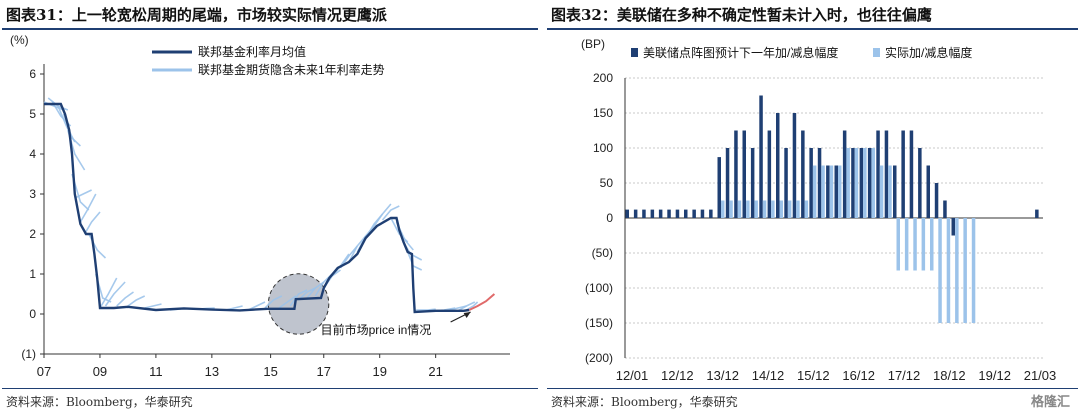 This screenshot has height=415, width=1080. I want to click on x-tick-label: 21/03, so click(1040, 375).